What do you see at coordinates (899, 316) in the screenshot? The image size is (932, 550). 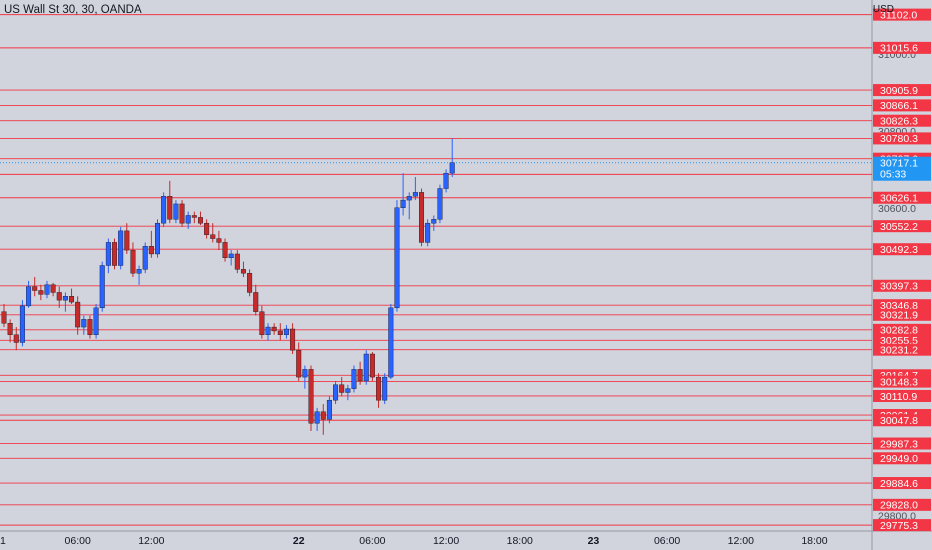 I see `level-price-label: 30321.9` at bounding box center [899, 316].